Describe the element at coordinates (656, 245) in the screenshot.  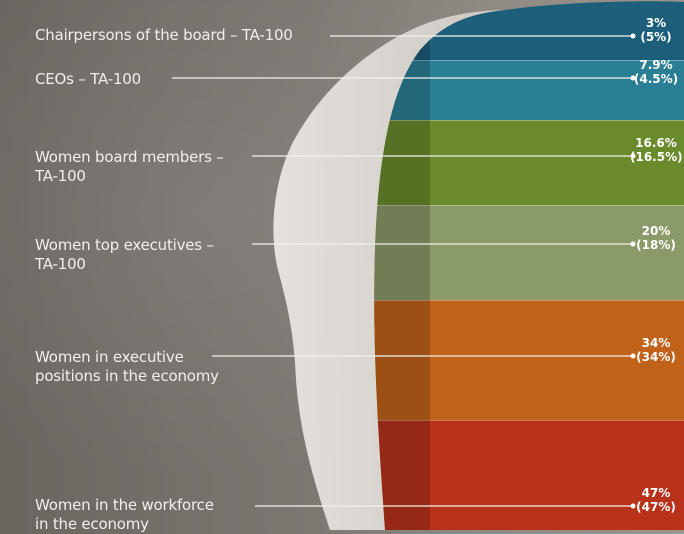
I see `data-label-previous: (18%)` at that location.